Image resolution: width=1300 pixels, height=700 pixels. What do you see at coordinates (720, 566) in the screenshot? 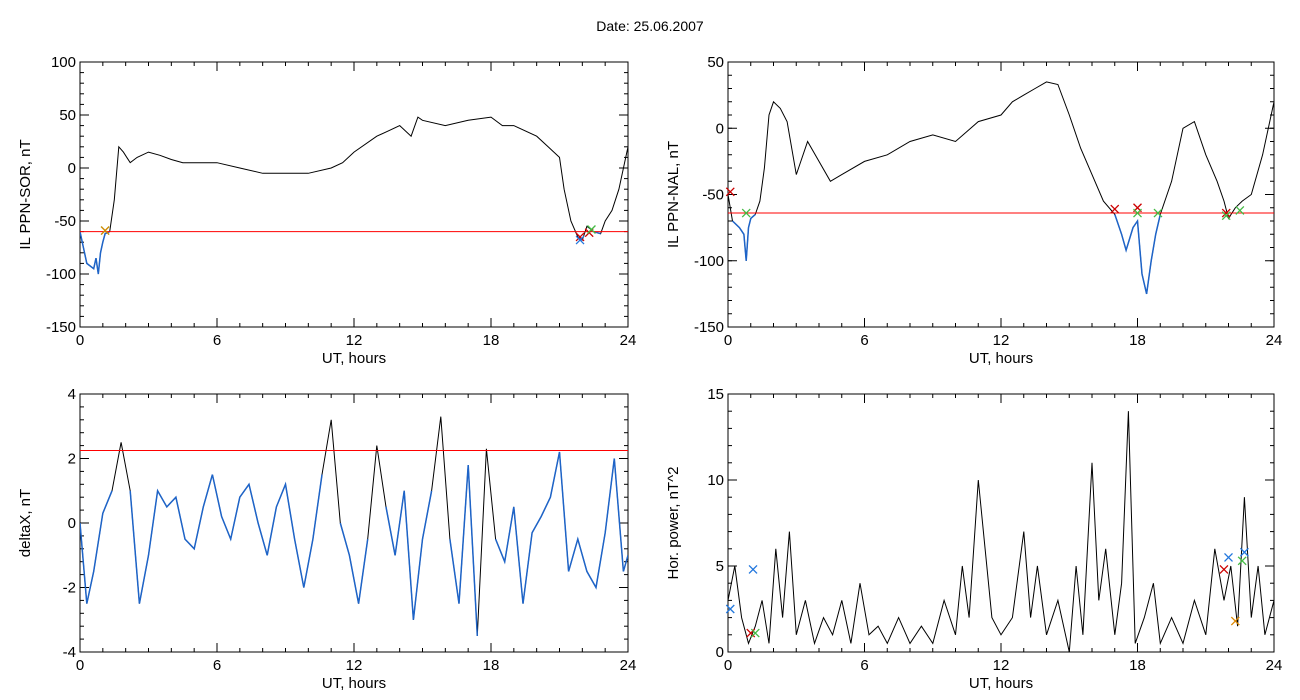
I see `y-tick-label: 5` at bounding box center [720, 566].